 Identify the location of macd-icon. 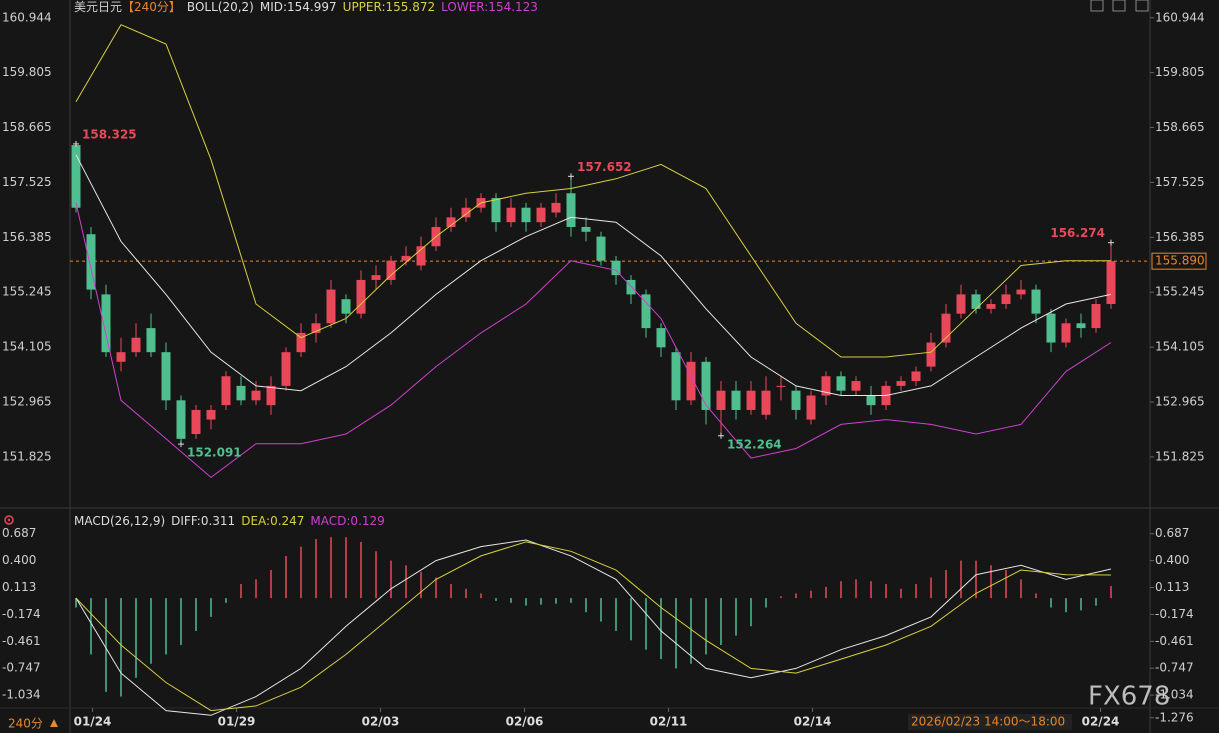
(9, 520).